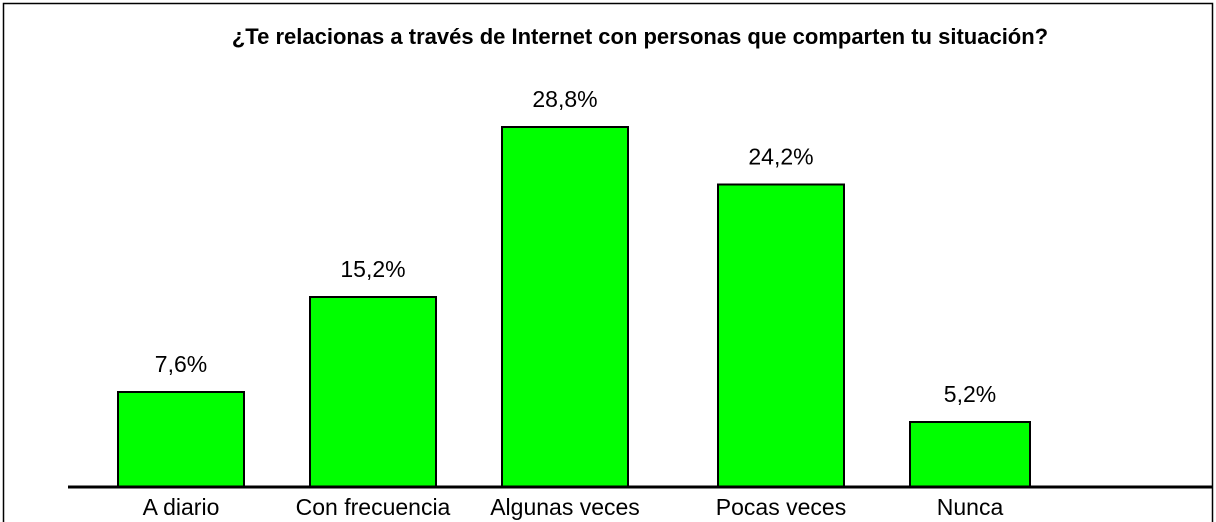  I want to click on x-tick-label: Nunca, so click(970, 507).